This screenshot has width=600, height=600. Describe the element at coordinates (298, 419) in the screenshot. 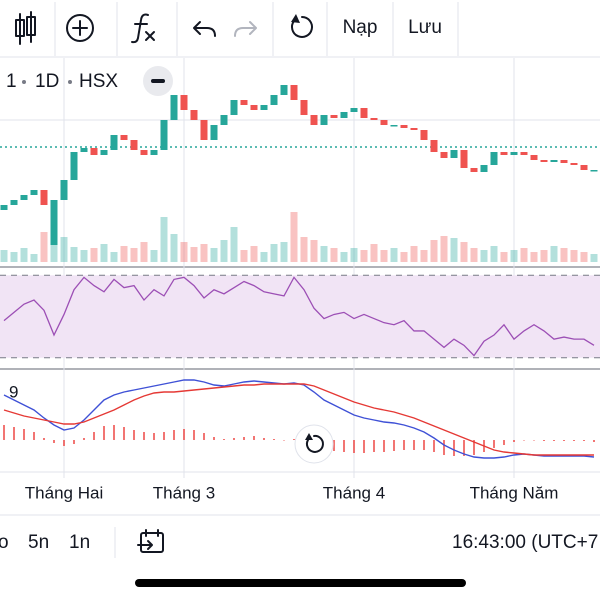

I see `macd-line` at that location.